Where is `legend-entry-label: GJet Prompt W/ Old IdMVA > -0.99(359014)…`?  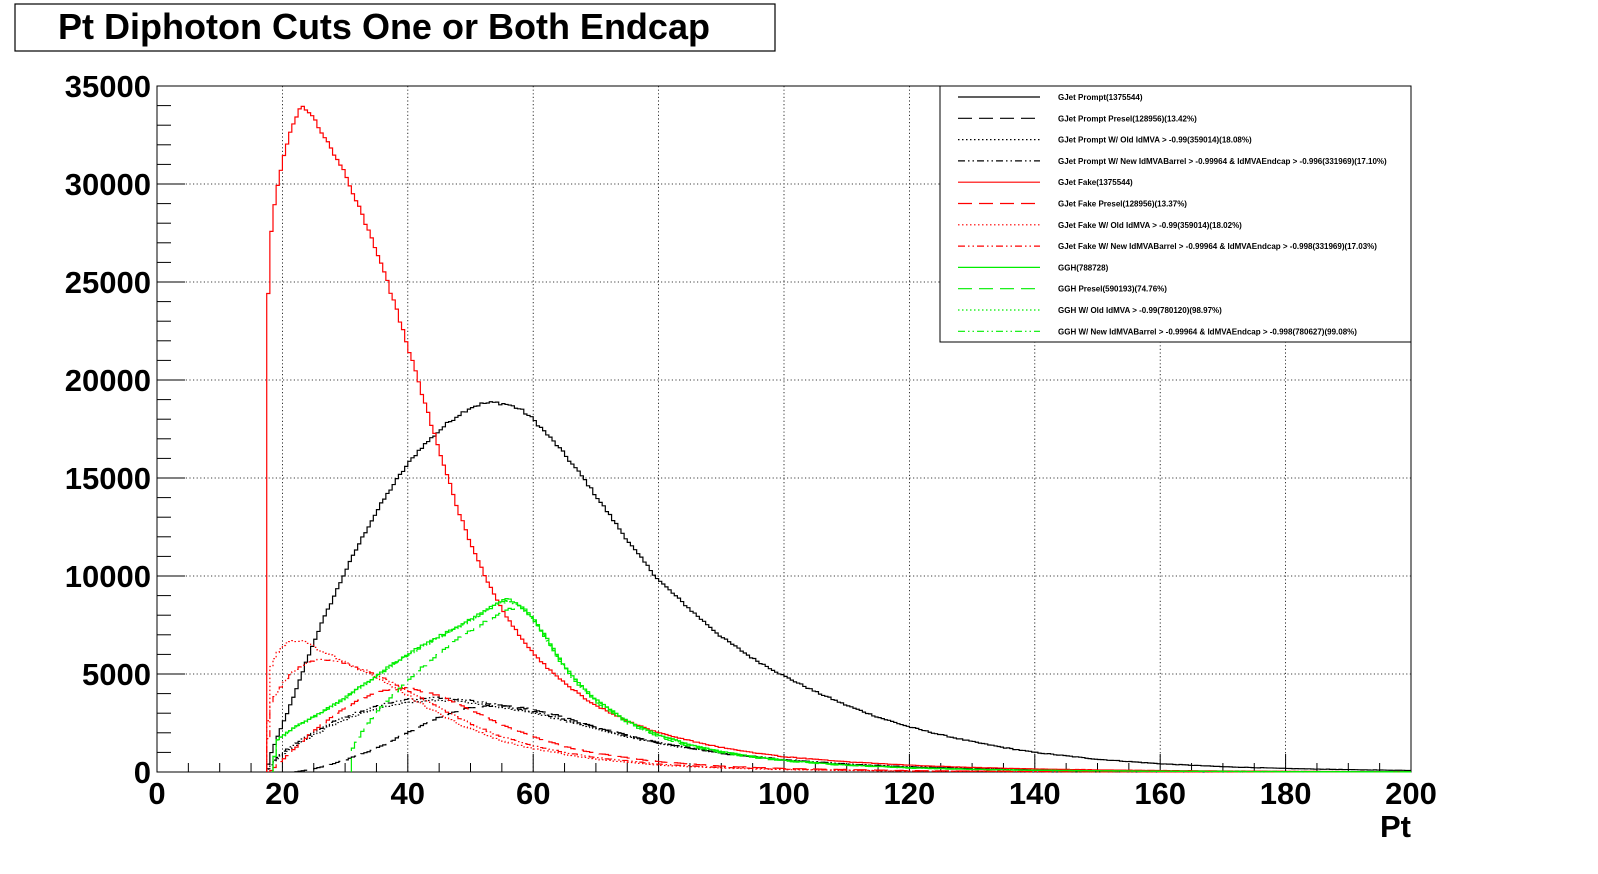 legend-entry-label: GJet Prompt W/ Old IdMVA > -0.99(359014)… is located at coordinates (1155, 140).